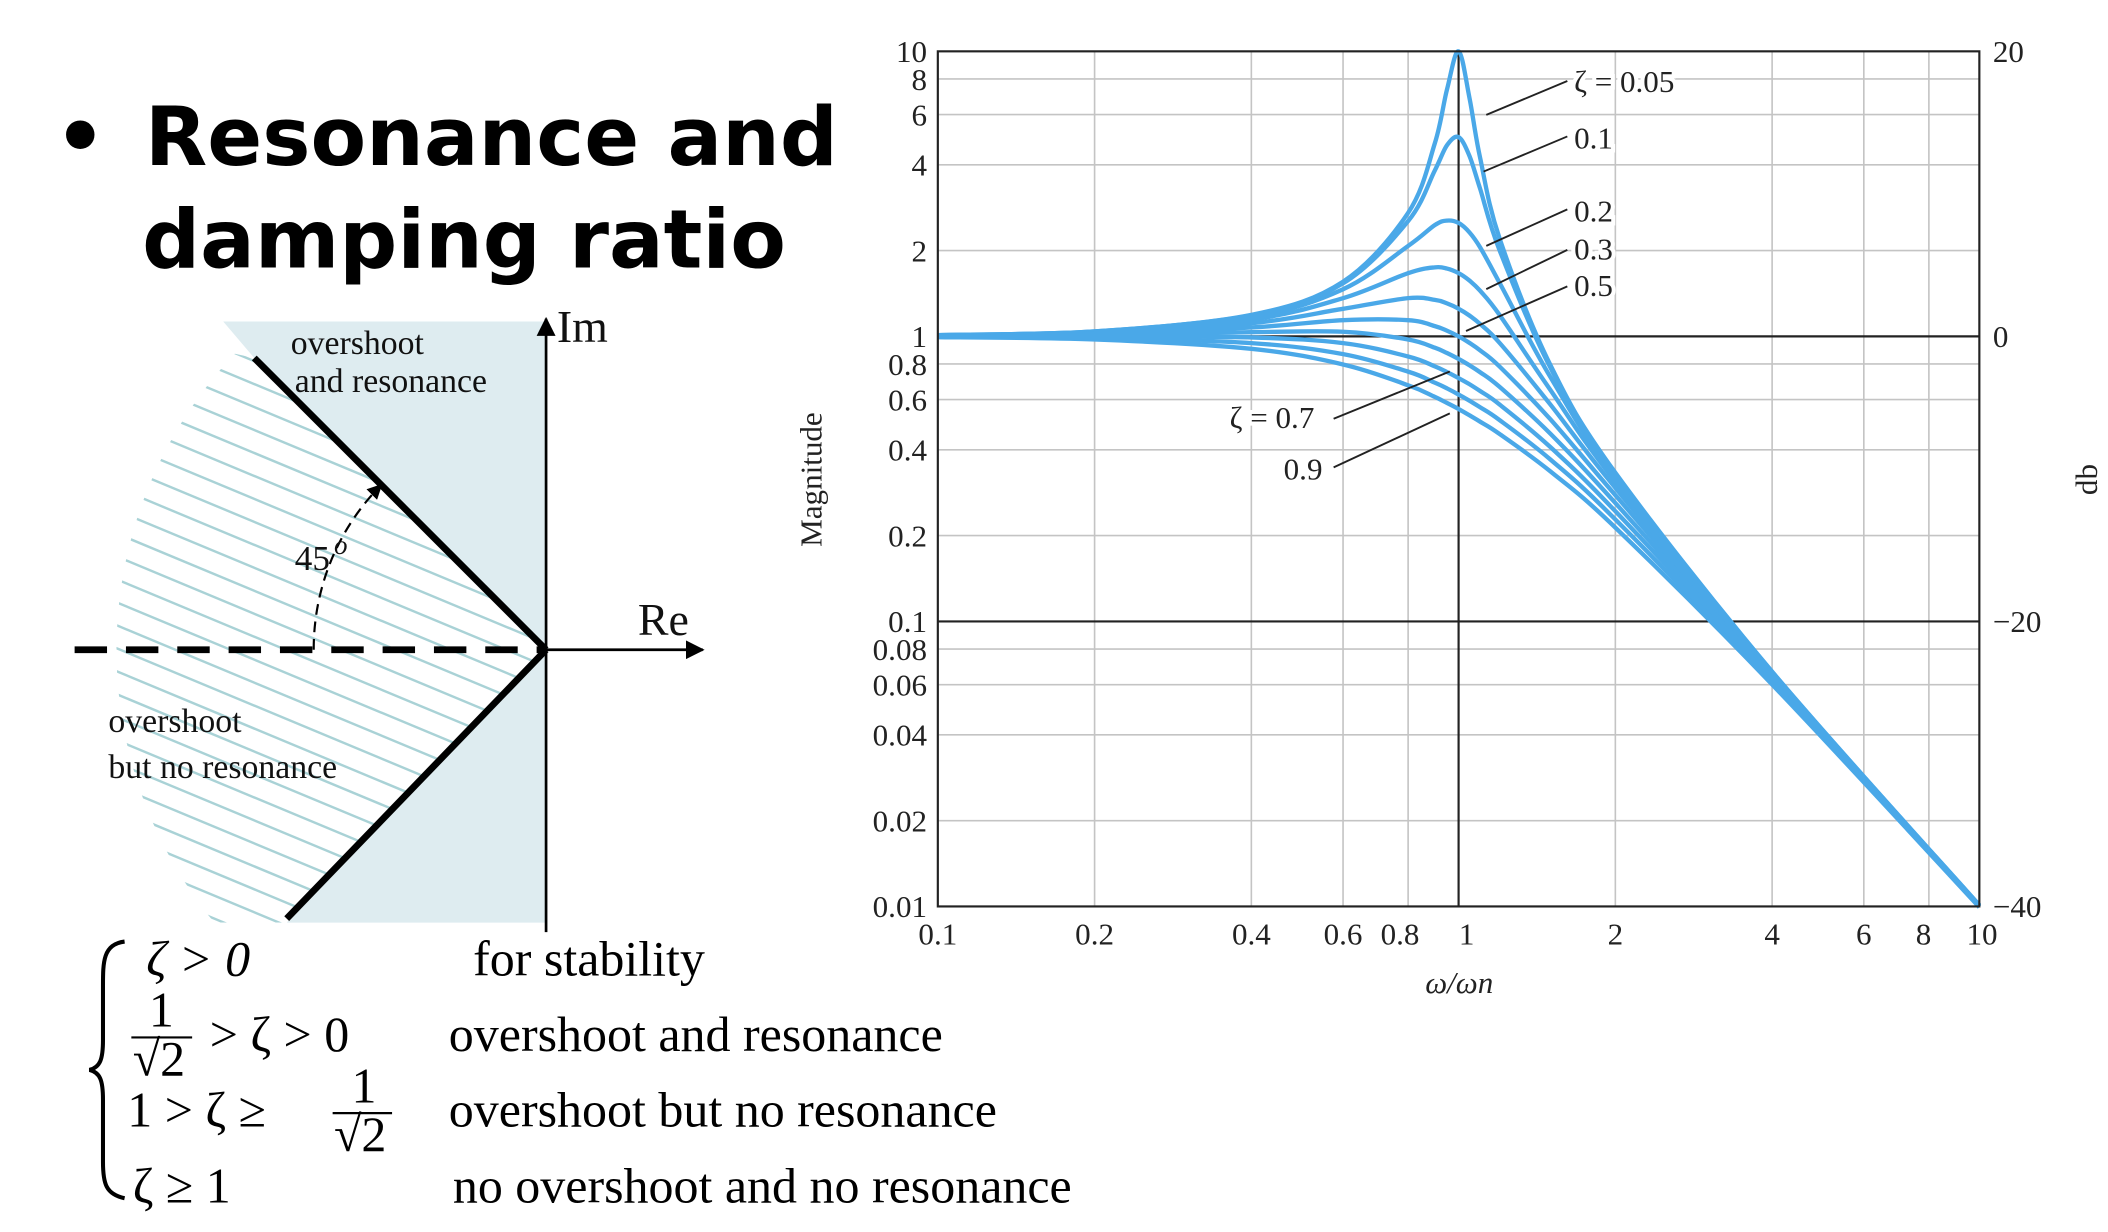  I want to click on x-tick-label: 0.2, so click(1094, 933).